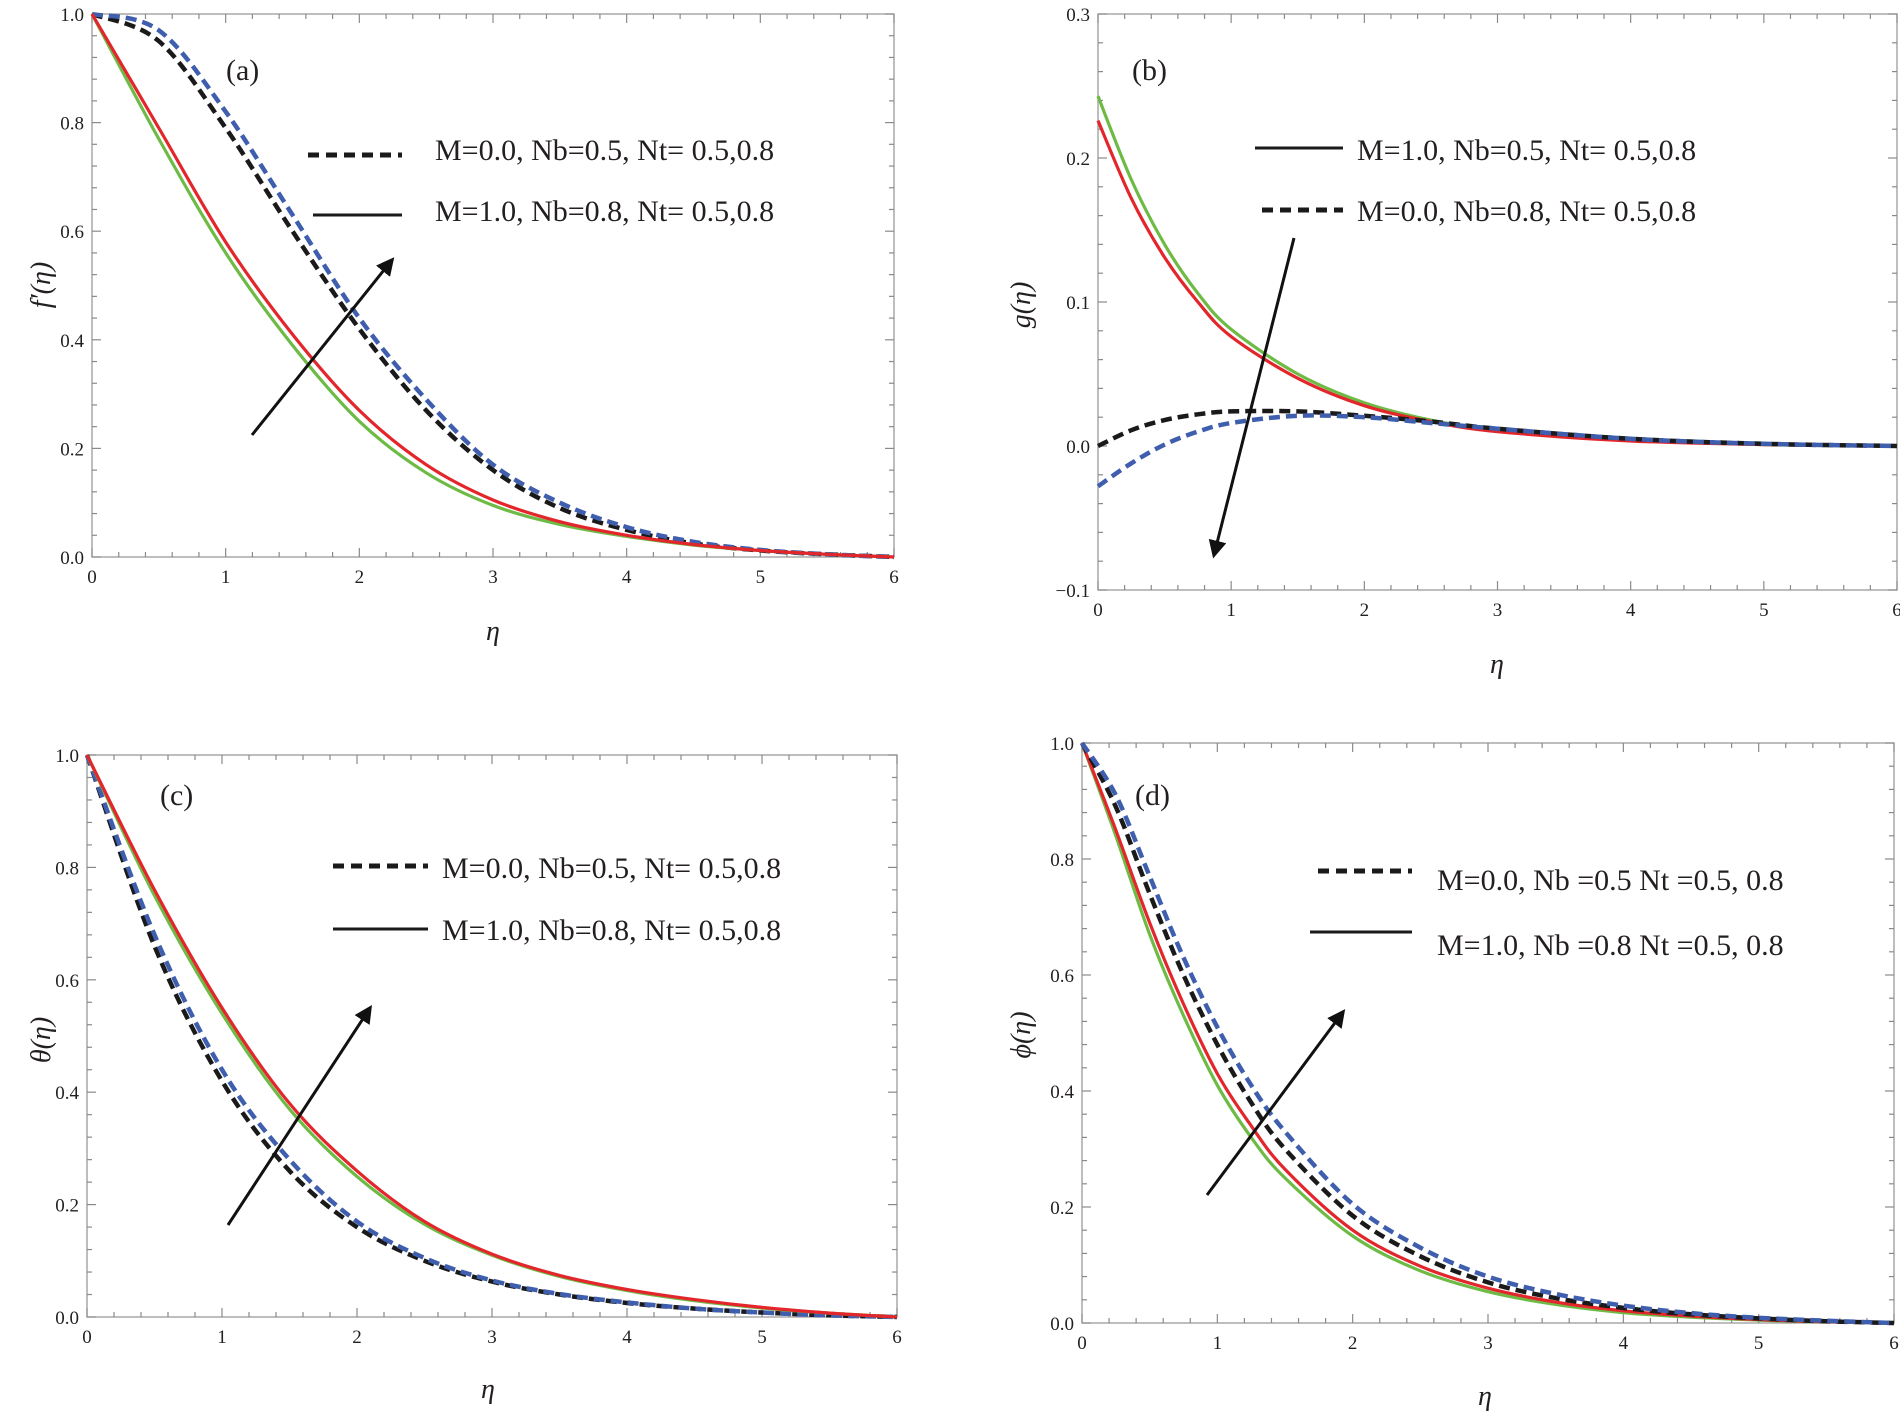 The image size is (1900, 1416). What do you see at coordinates (762, 1337) in the screenshot?
I see `panel-c-x-tick-label: 5` at bounding box center [762, 1337].